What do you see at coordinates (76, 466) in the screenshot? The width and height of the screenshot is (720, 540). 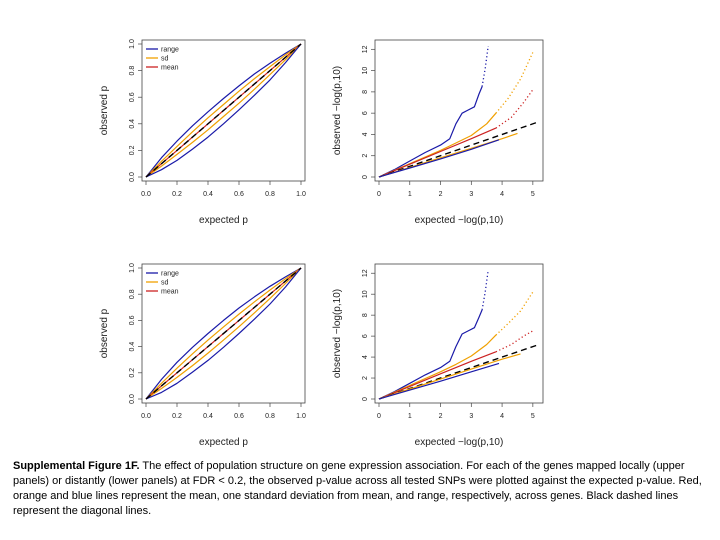 I see `caption-label: Supplemental Figure 1F.` at bounding box center [76, 466].